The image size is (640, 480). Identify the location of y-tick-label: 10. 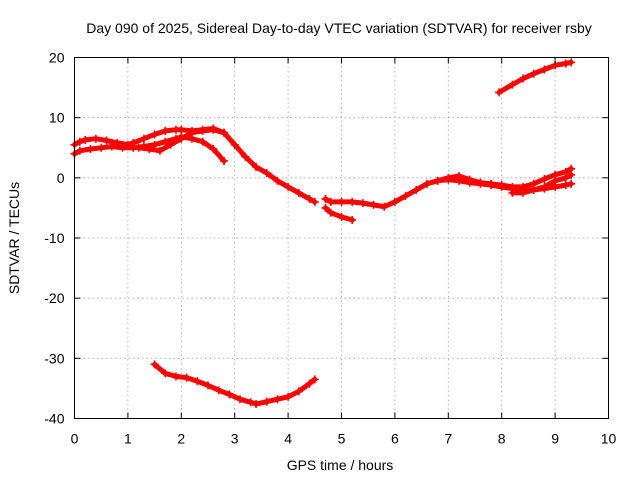
(57, 118).